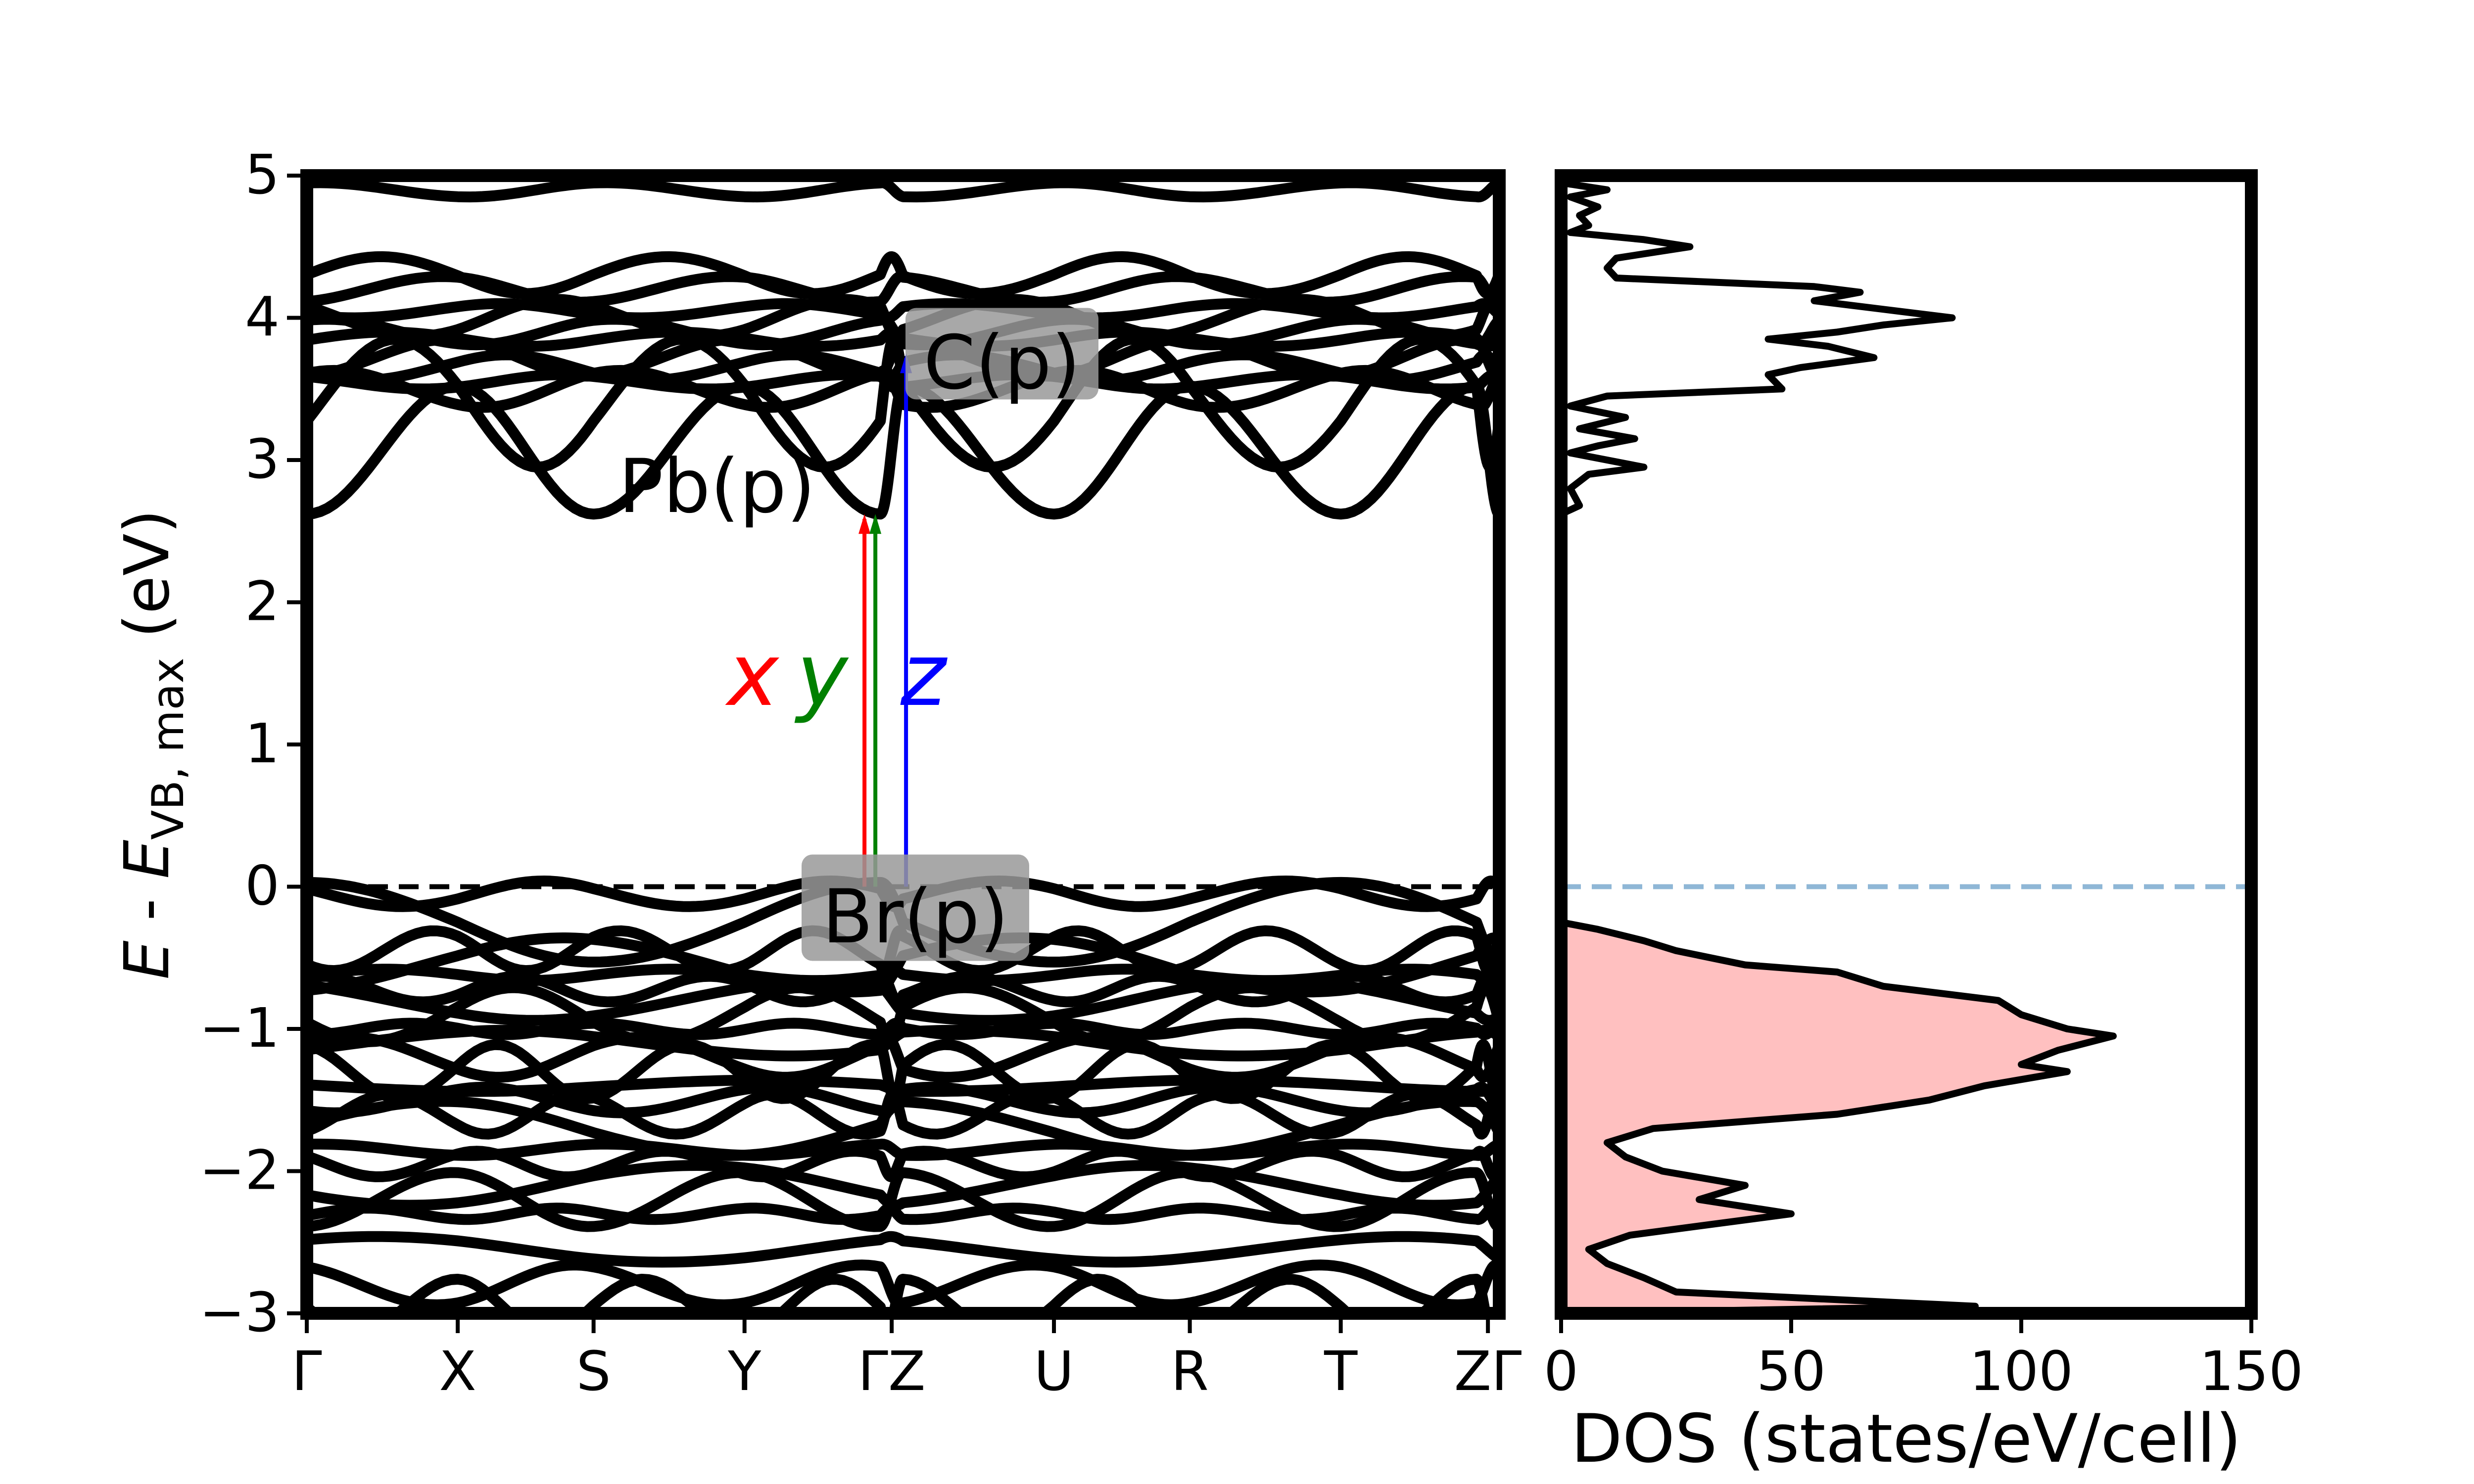  What do you see at coordinates (263, 743) in the screenshot?
I see `y-tick-label: 1` at bounding box center [263, 743].